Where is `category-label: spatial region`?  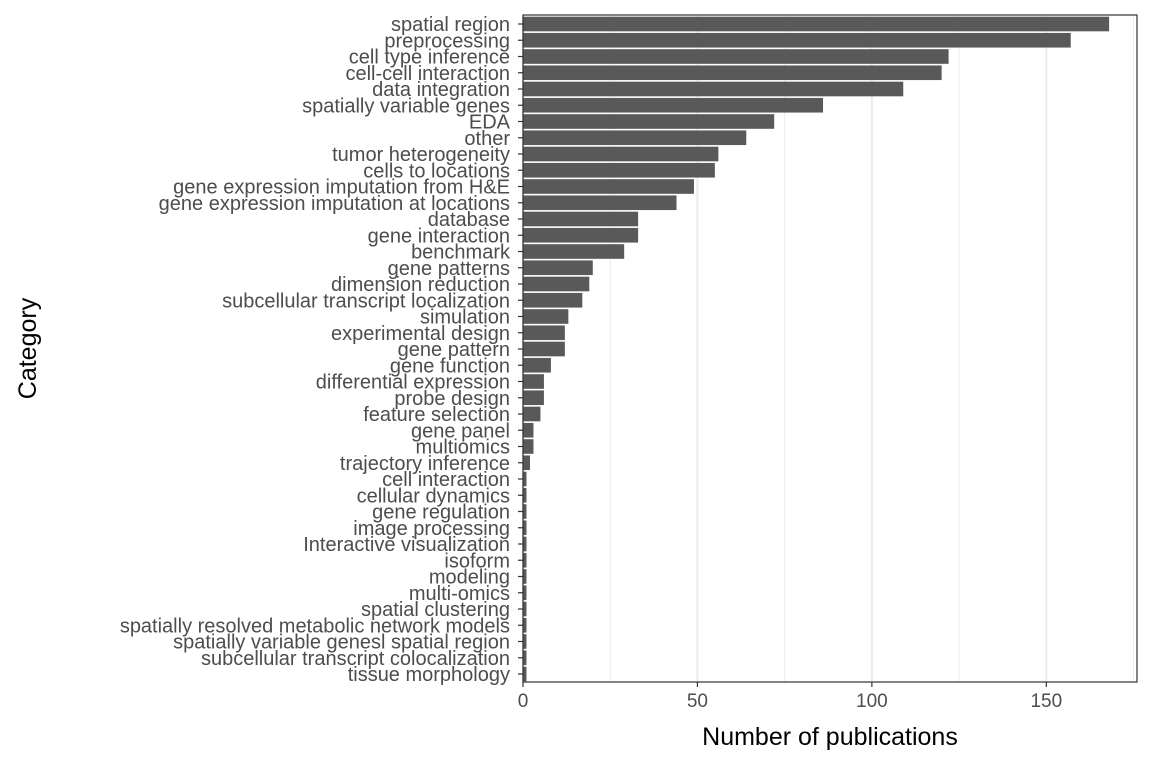 category-label: spatial region is located at coordinates (450, 25).